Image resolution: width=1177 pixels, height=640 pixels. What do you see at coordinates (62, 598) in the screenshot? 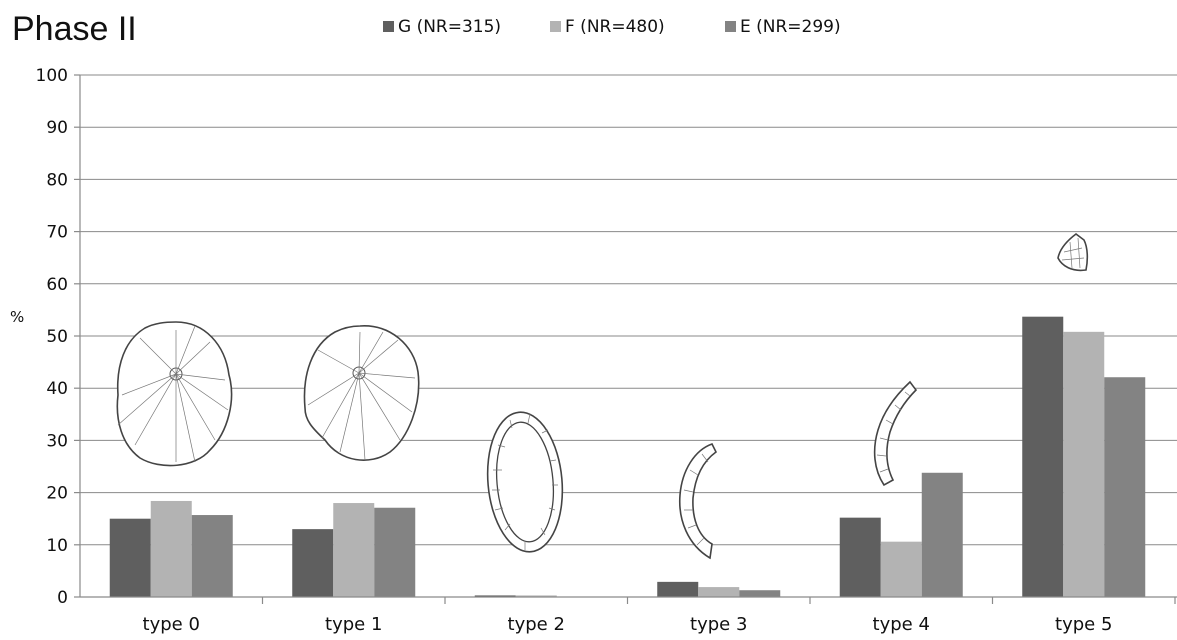
I see `y-tick-label: 0` at bounding box center [62, 598].